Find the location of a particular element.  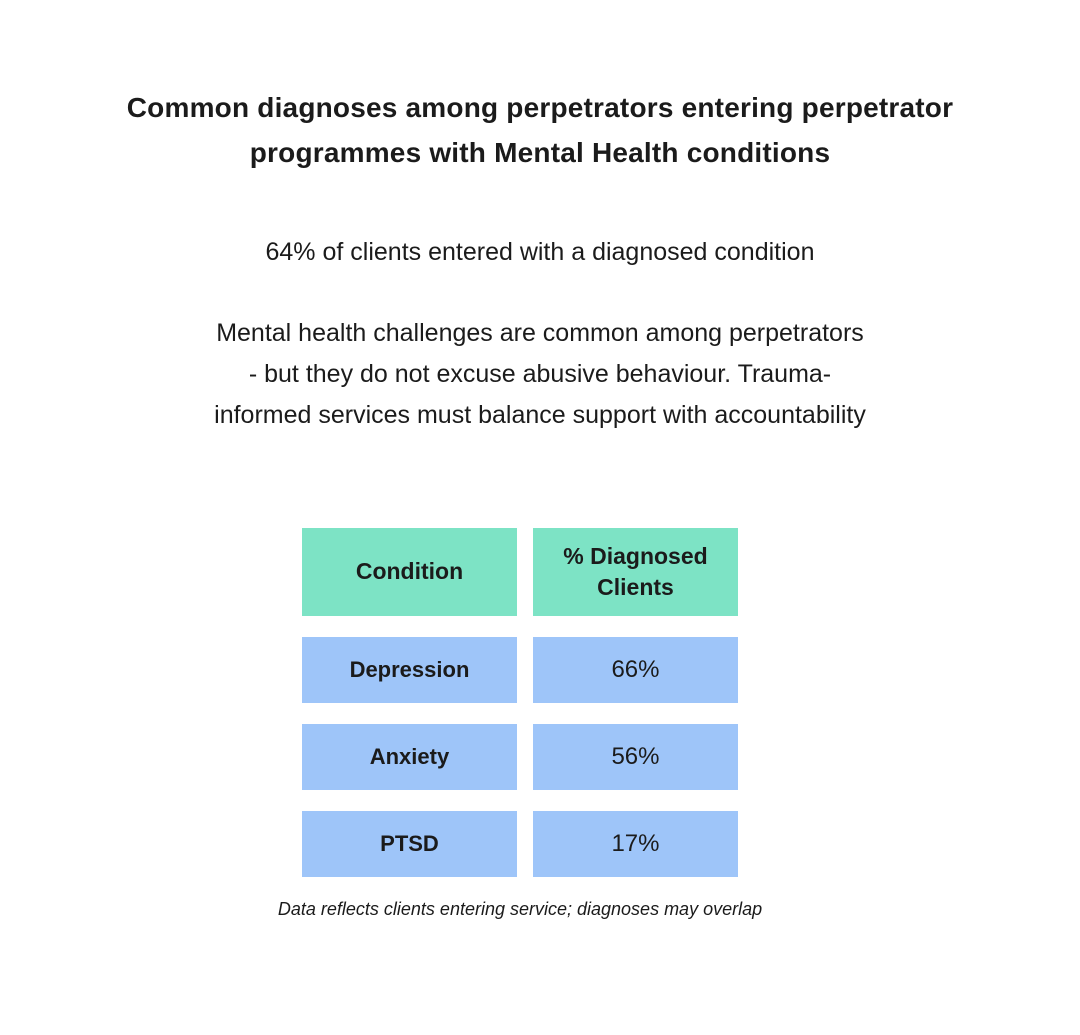

condition-label-depression: Depression is located at coordinates (409, 669).